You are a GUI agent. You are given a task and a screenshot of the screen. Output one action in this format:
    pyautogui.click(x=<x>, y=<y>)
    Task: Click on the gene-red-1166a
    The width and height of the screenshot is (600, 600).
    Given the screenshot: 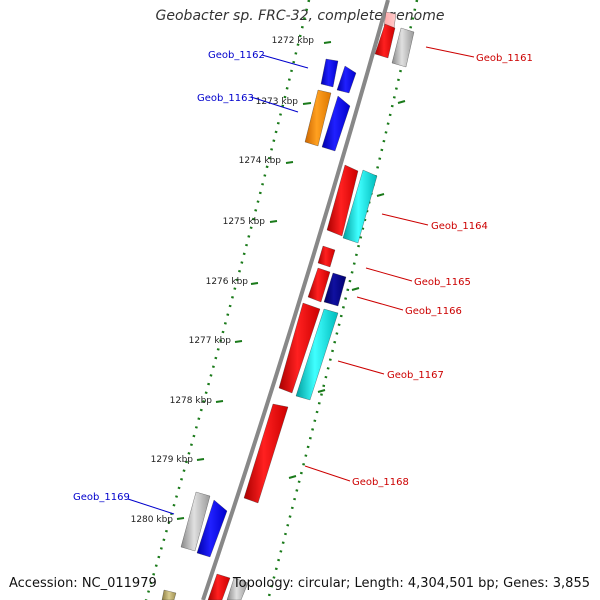 What is the action you would take?
    pyautogui.click(x=319, y=285)
    